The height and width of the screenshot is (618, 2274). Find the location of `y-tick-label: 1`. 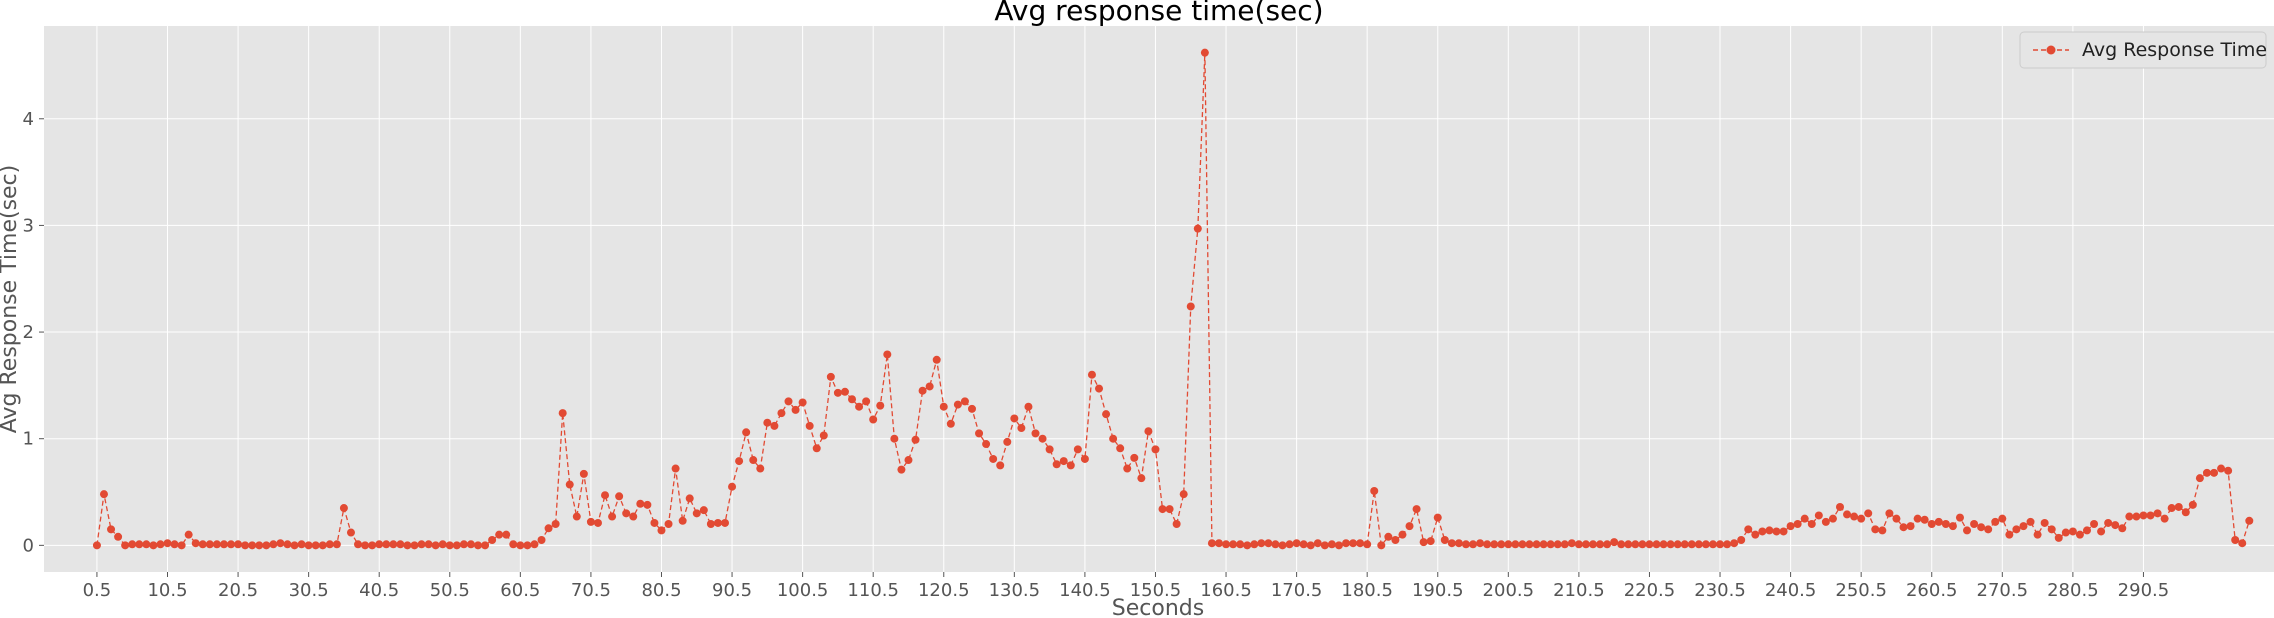

y-tick-label: 1 is located at coordinates (28, 439).